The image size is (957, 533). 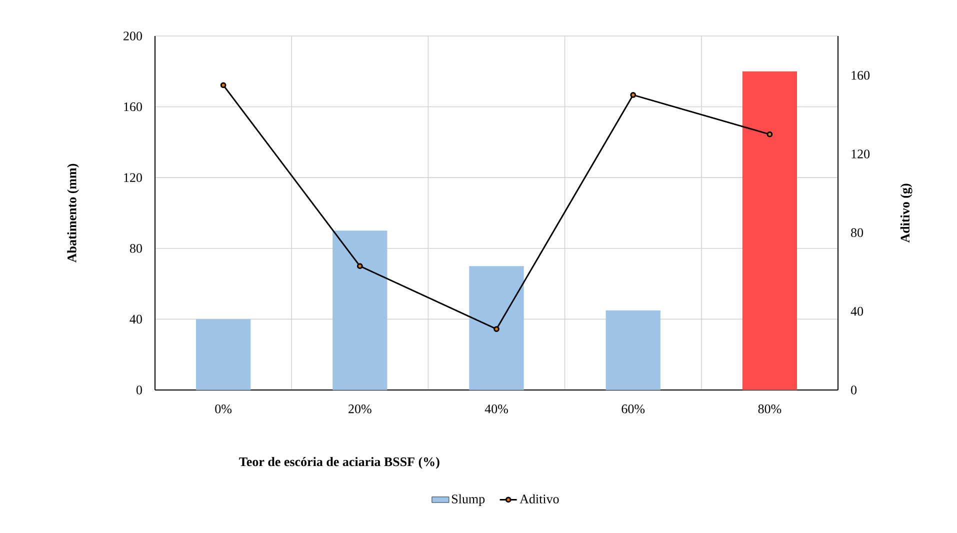 What do you see at coordinates (133, 177) in the screenshot?
I see `y-tick-label: 120` at bounding box center [133, 177].